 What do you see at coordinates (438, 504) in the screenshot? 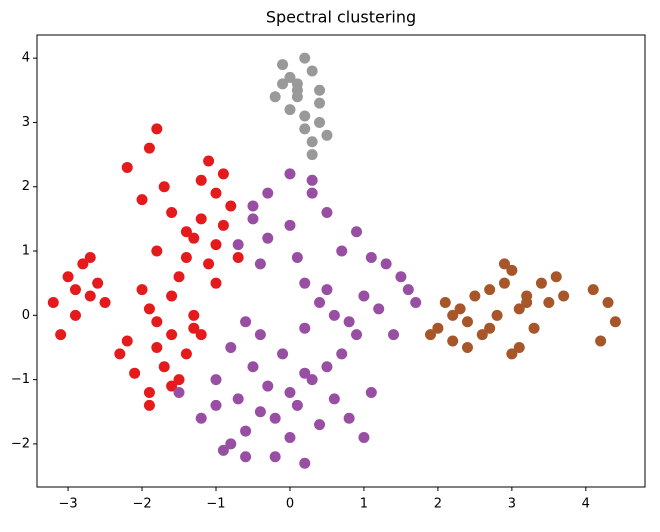
I see `x-tick-label: 2` at bounding box center [438, 504].